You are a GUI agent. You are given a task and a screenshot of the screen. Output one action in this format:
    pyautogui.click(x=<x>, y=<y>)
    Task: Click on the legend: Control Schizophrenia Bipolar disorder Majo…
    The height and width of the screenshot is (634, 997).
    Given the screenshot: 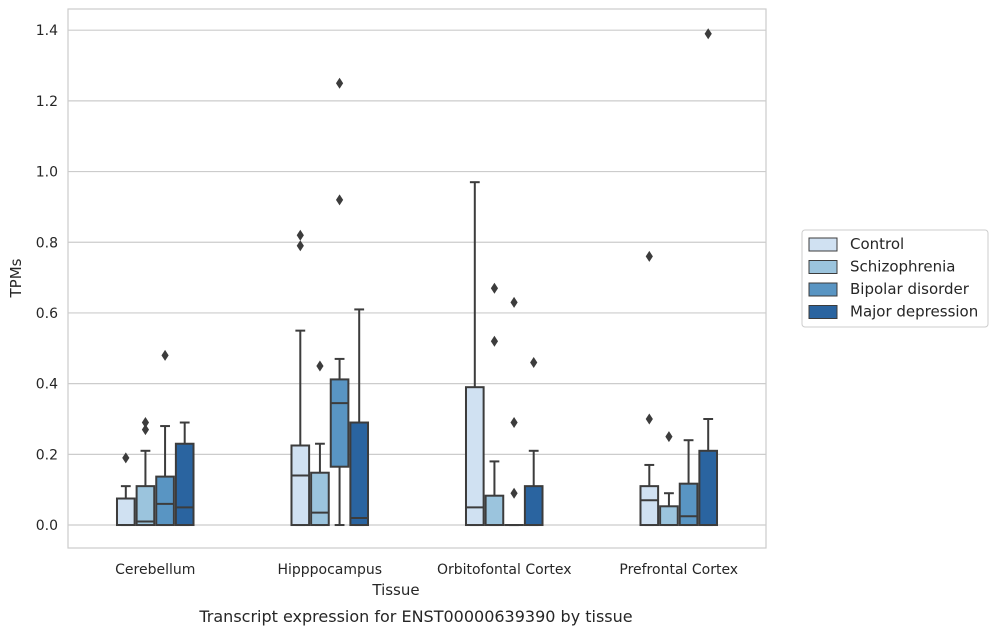 What is the action you would take?
    pyautogui.click(x=895, y=278)
    